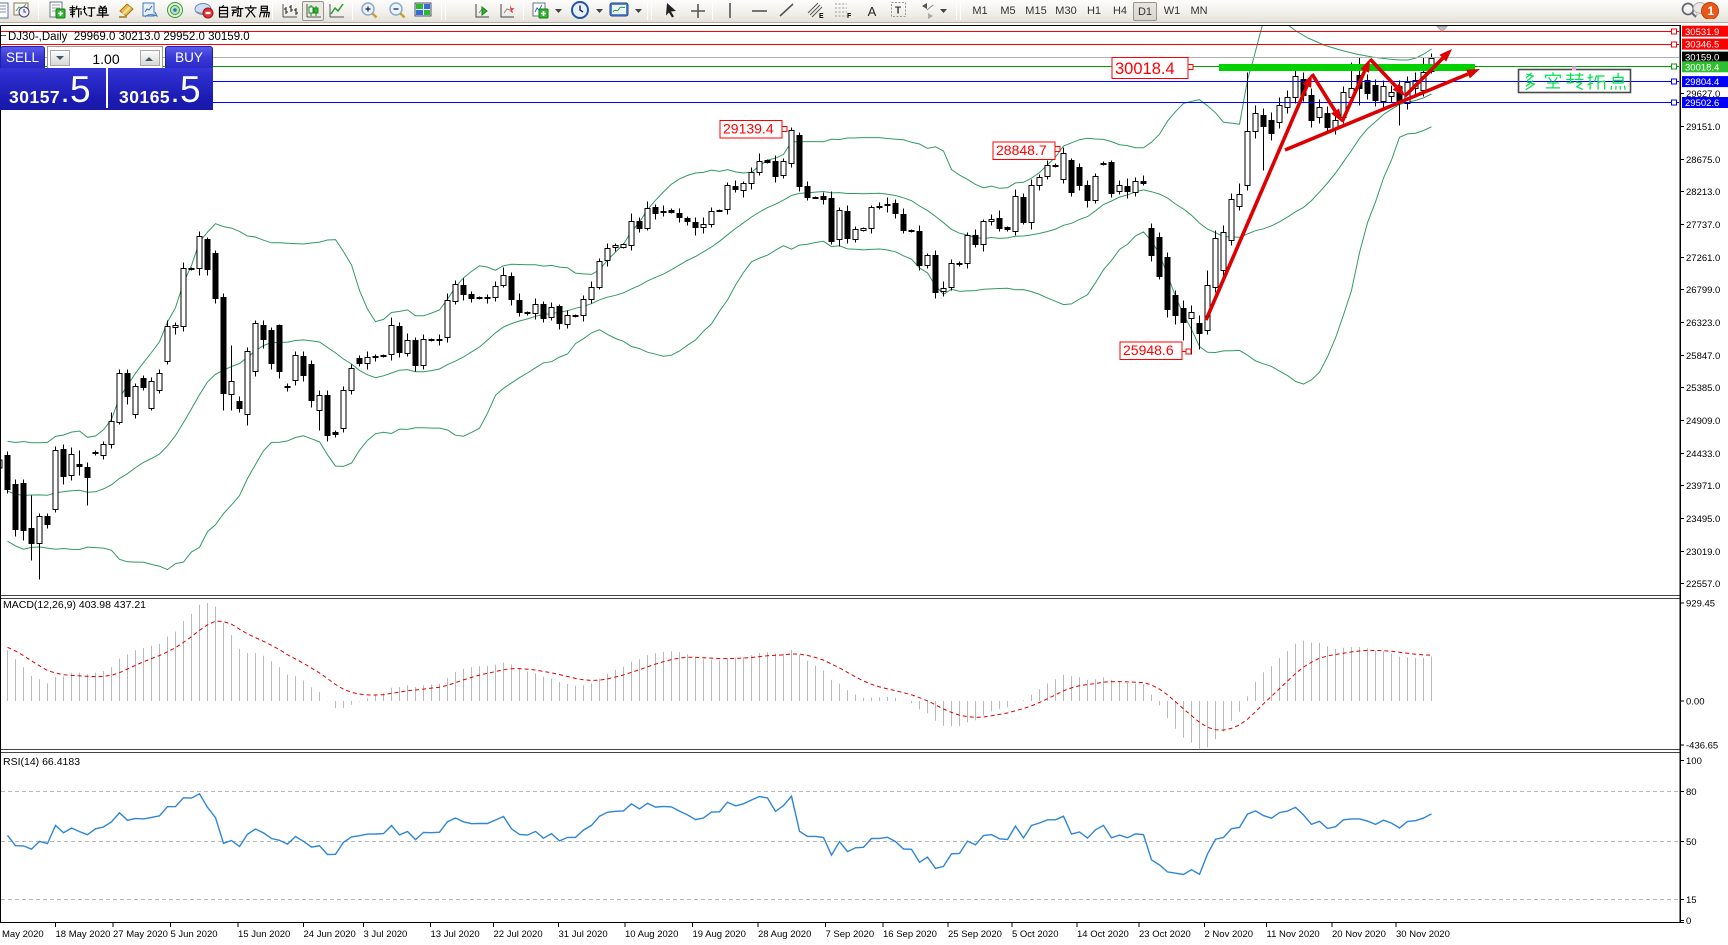 Image resolution: width=1728 pixels, height=945 pixels. Describe the element at coordinates (1703, 519) in the screenshot. I see `svg-text: 23495.0` at that location.